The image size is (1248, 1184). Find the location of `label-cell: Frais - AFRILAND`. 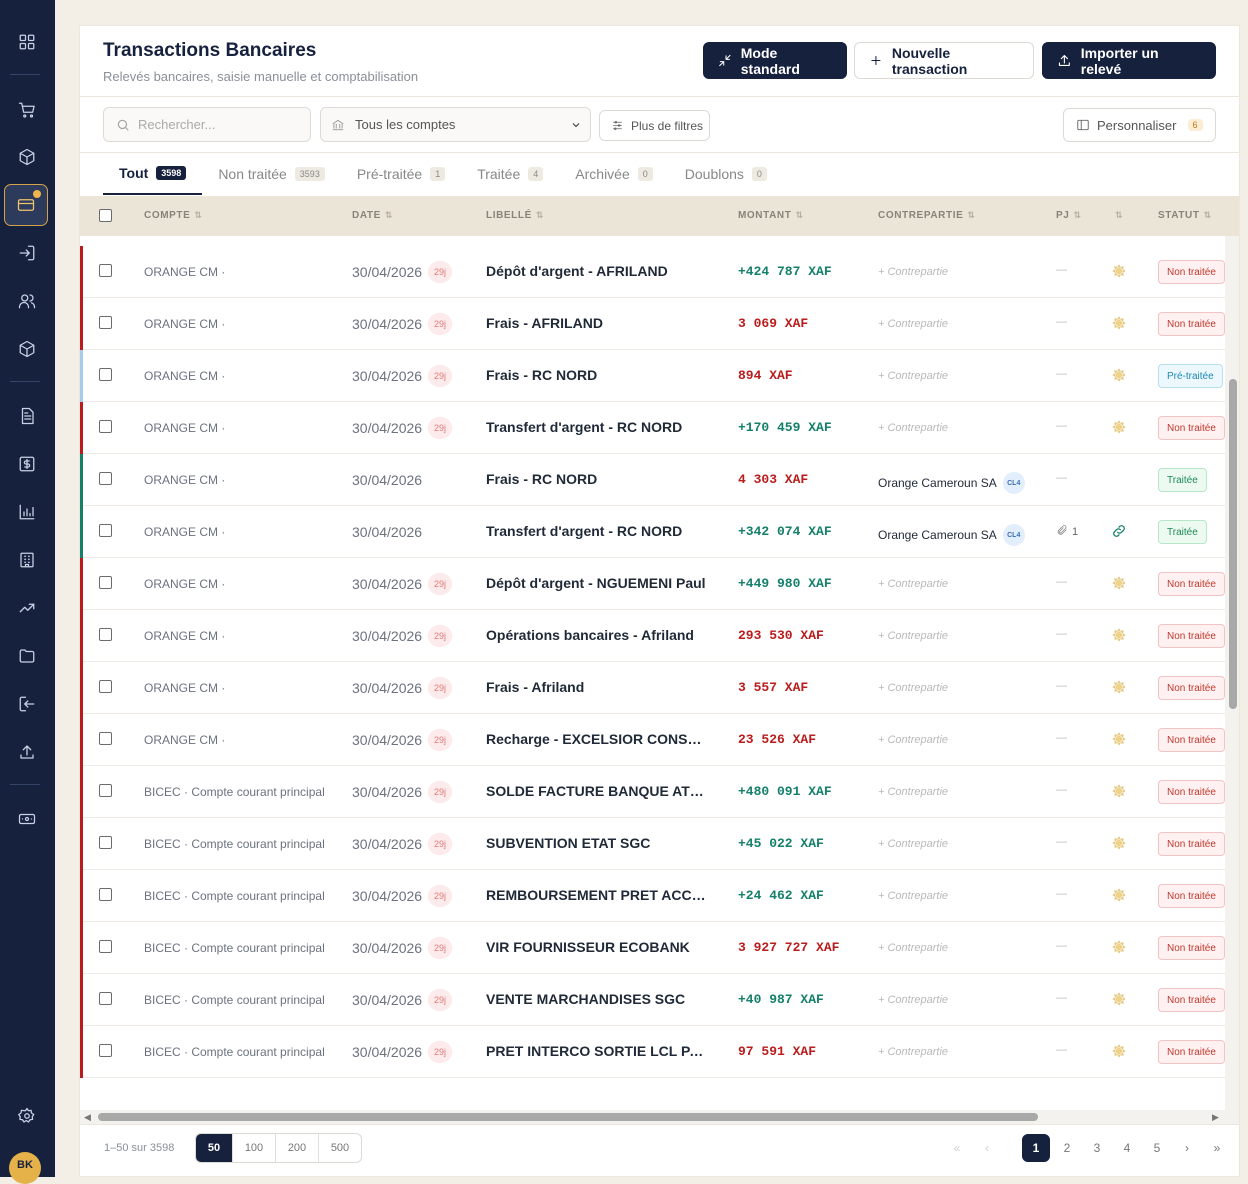

label-cell: Frais - AFRILAND is located at coordinates (544, 323).